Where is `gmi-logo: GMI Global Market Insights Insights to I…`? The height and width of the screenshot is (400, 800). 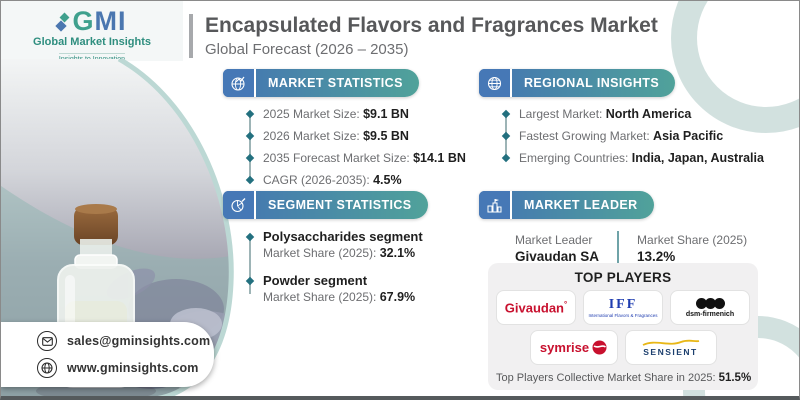 gmi-logo: GMI Global Market Insights Insights to I… is located at coordinates (92, 37).